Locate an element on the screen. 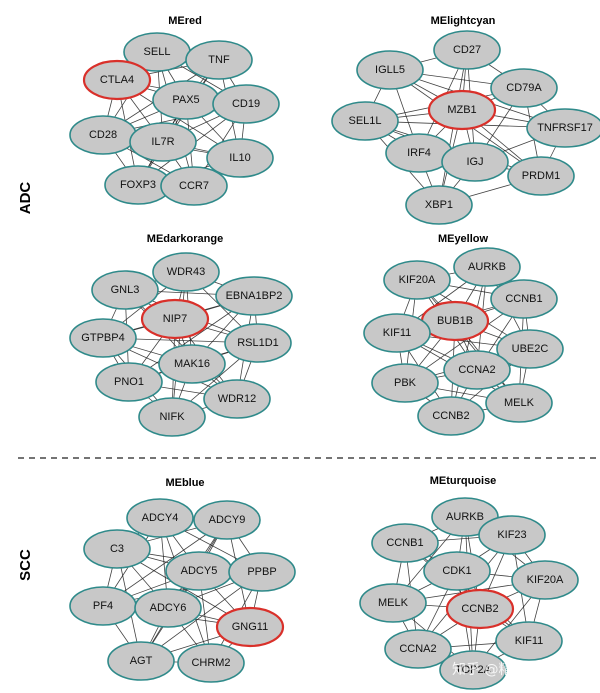  node-mered-il7r: IL7R is located at coordinates (163, 142).